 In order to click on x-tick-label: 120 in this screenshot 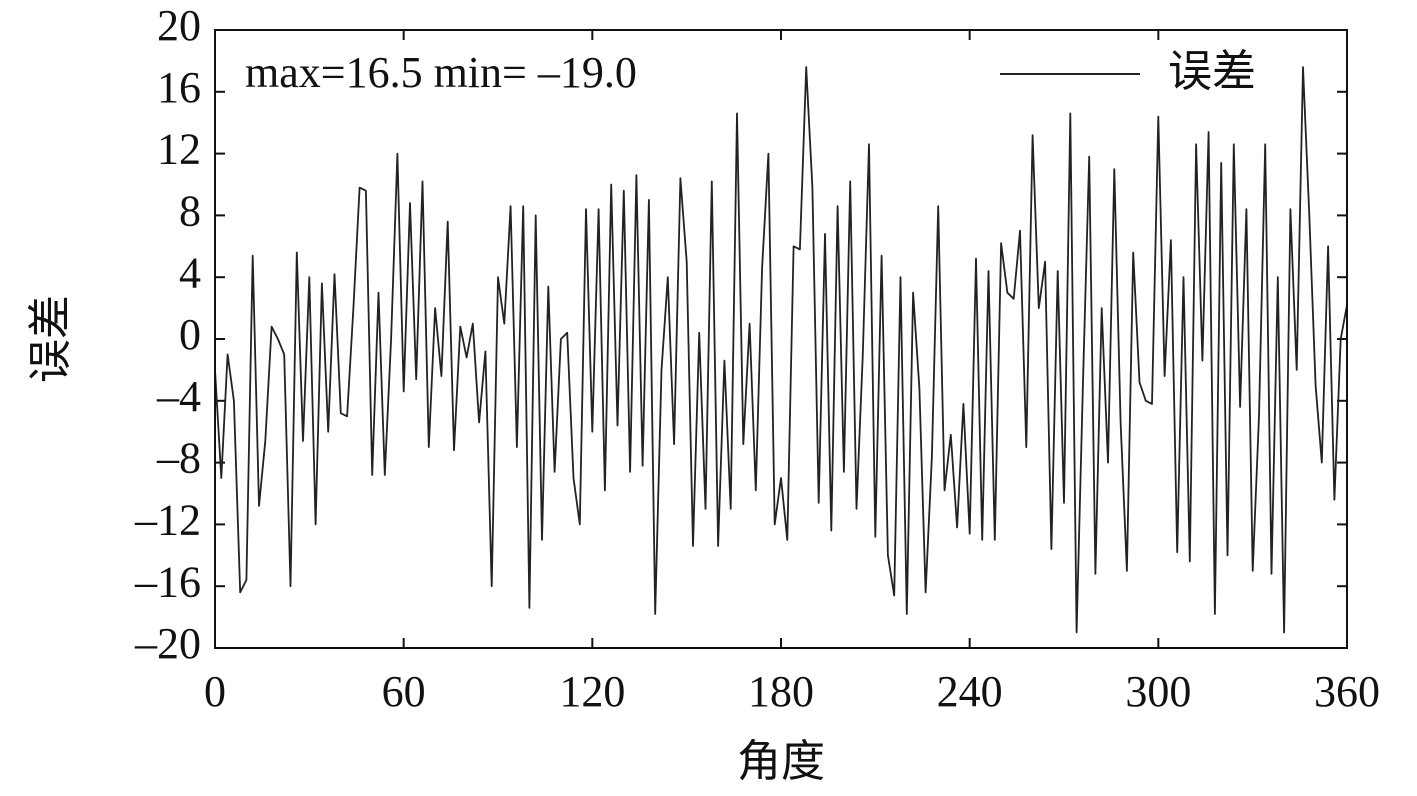, I will do `click(592, 691)`.